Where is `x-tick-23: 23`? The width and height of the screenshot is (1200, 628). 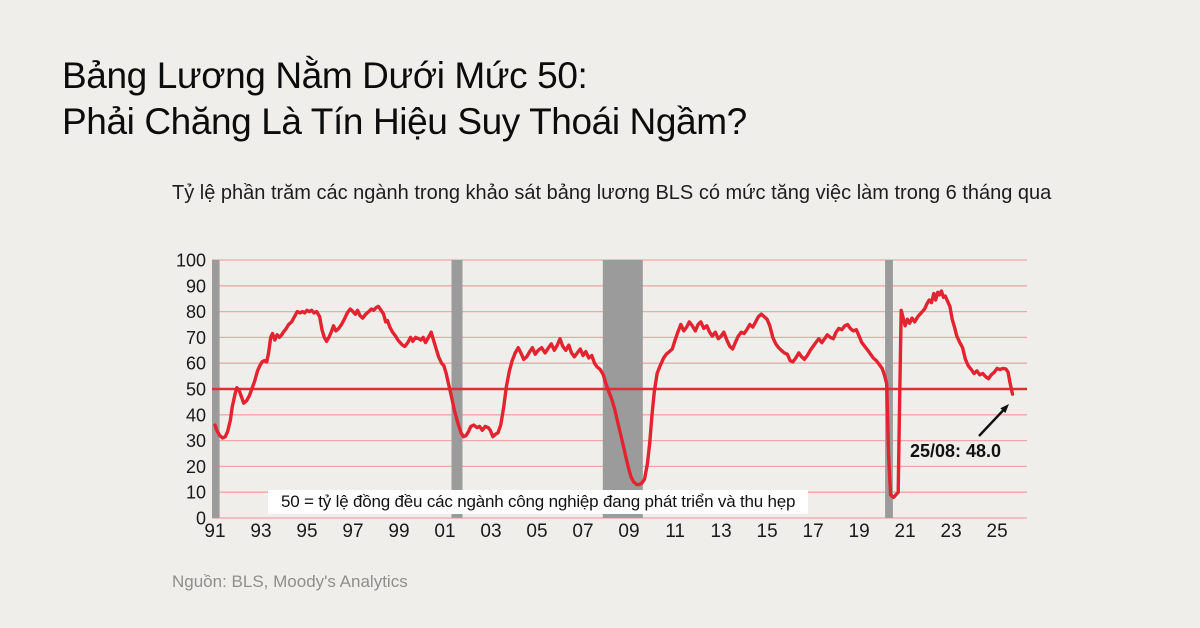
x-tick-23: 23 is located at coordinates (951, 531).